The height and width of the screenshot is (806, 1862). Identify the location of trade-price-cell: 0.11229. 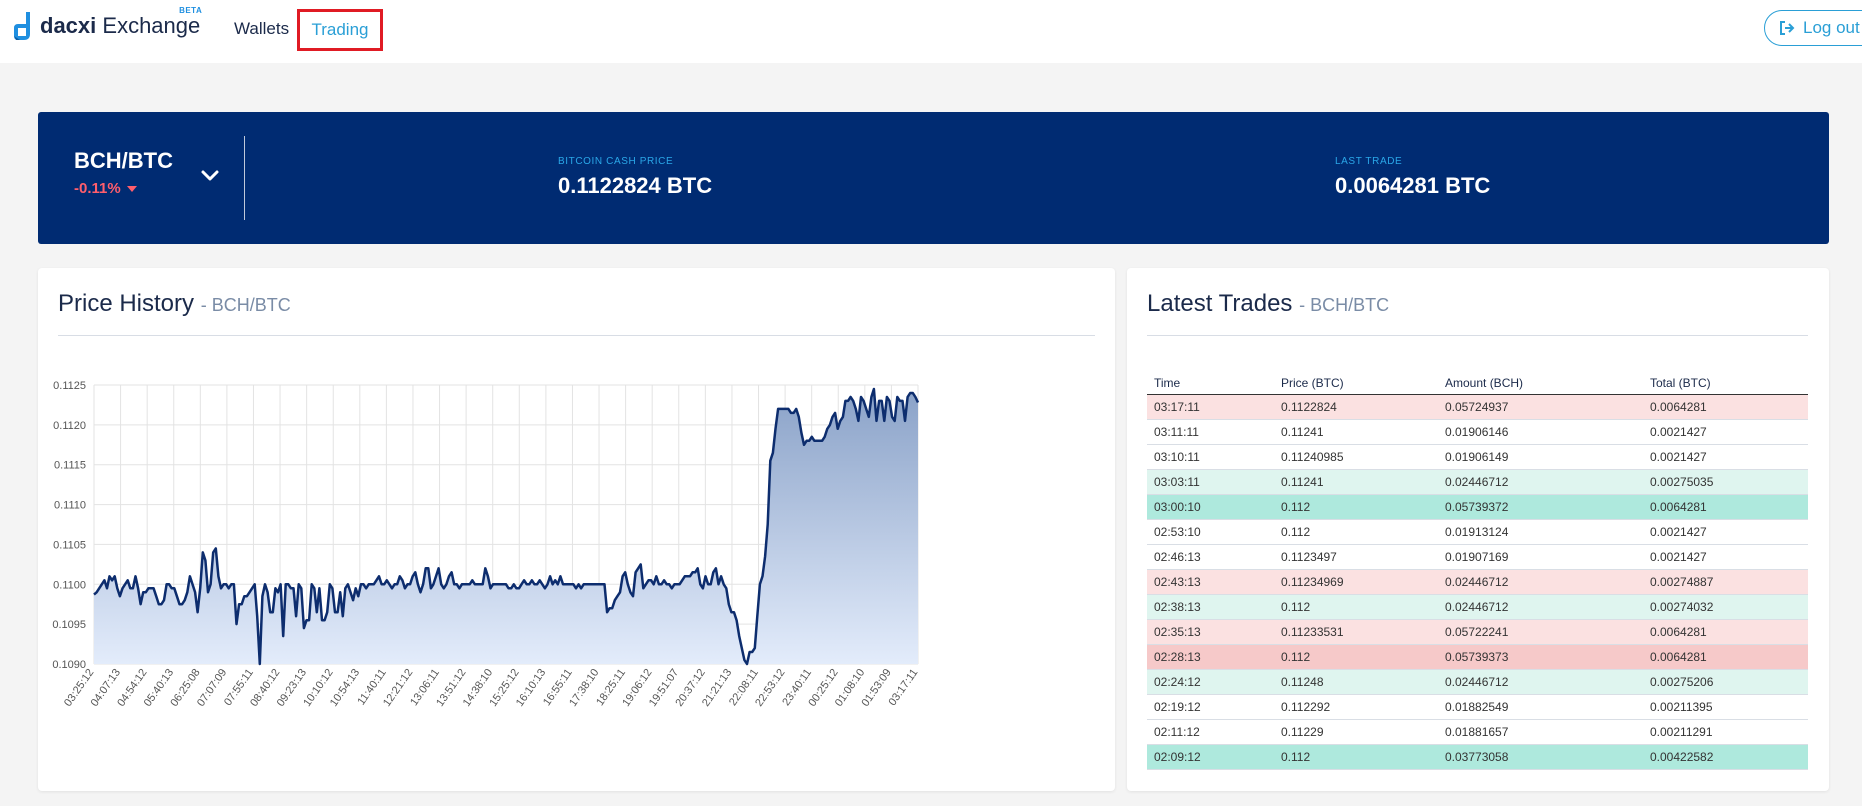
(1356, 732).